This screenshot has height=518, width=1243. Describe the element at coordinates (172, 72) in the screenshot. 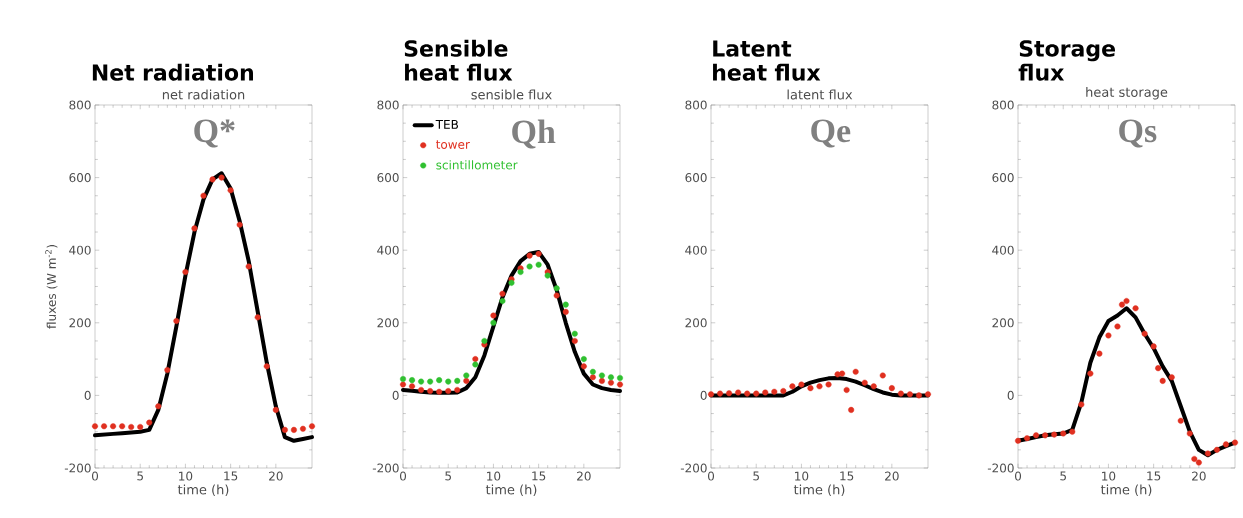

I see `chart-title: Net radiation` at that location.